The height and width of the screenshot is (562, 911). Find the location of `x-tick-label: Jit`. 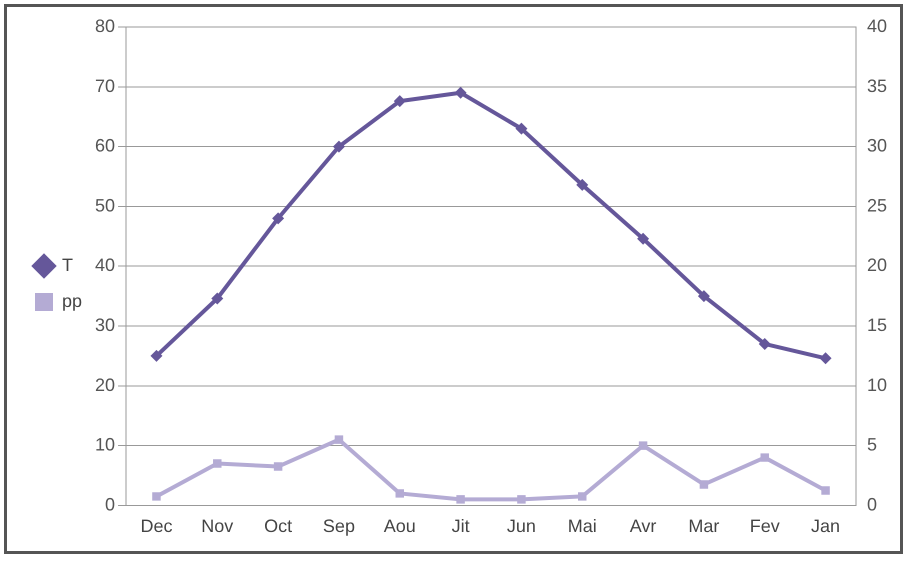

x-tick-label: Jit is located at coordinates (461, 526).